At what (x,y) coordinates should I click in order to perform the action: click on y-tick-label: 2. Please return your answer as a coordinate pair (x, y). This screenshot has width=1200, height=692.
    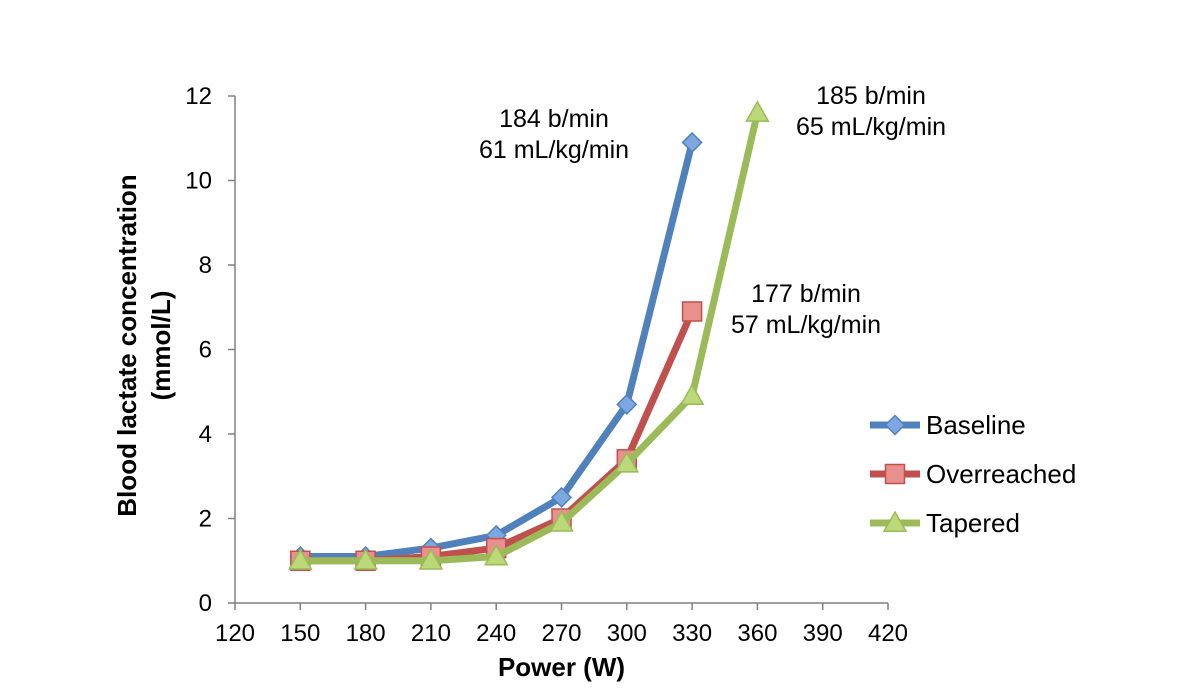
    Looking at the image, I should click on (205, 519).